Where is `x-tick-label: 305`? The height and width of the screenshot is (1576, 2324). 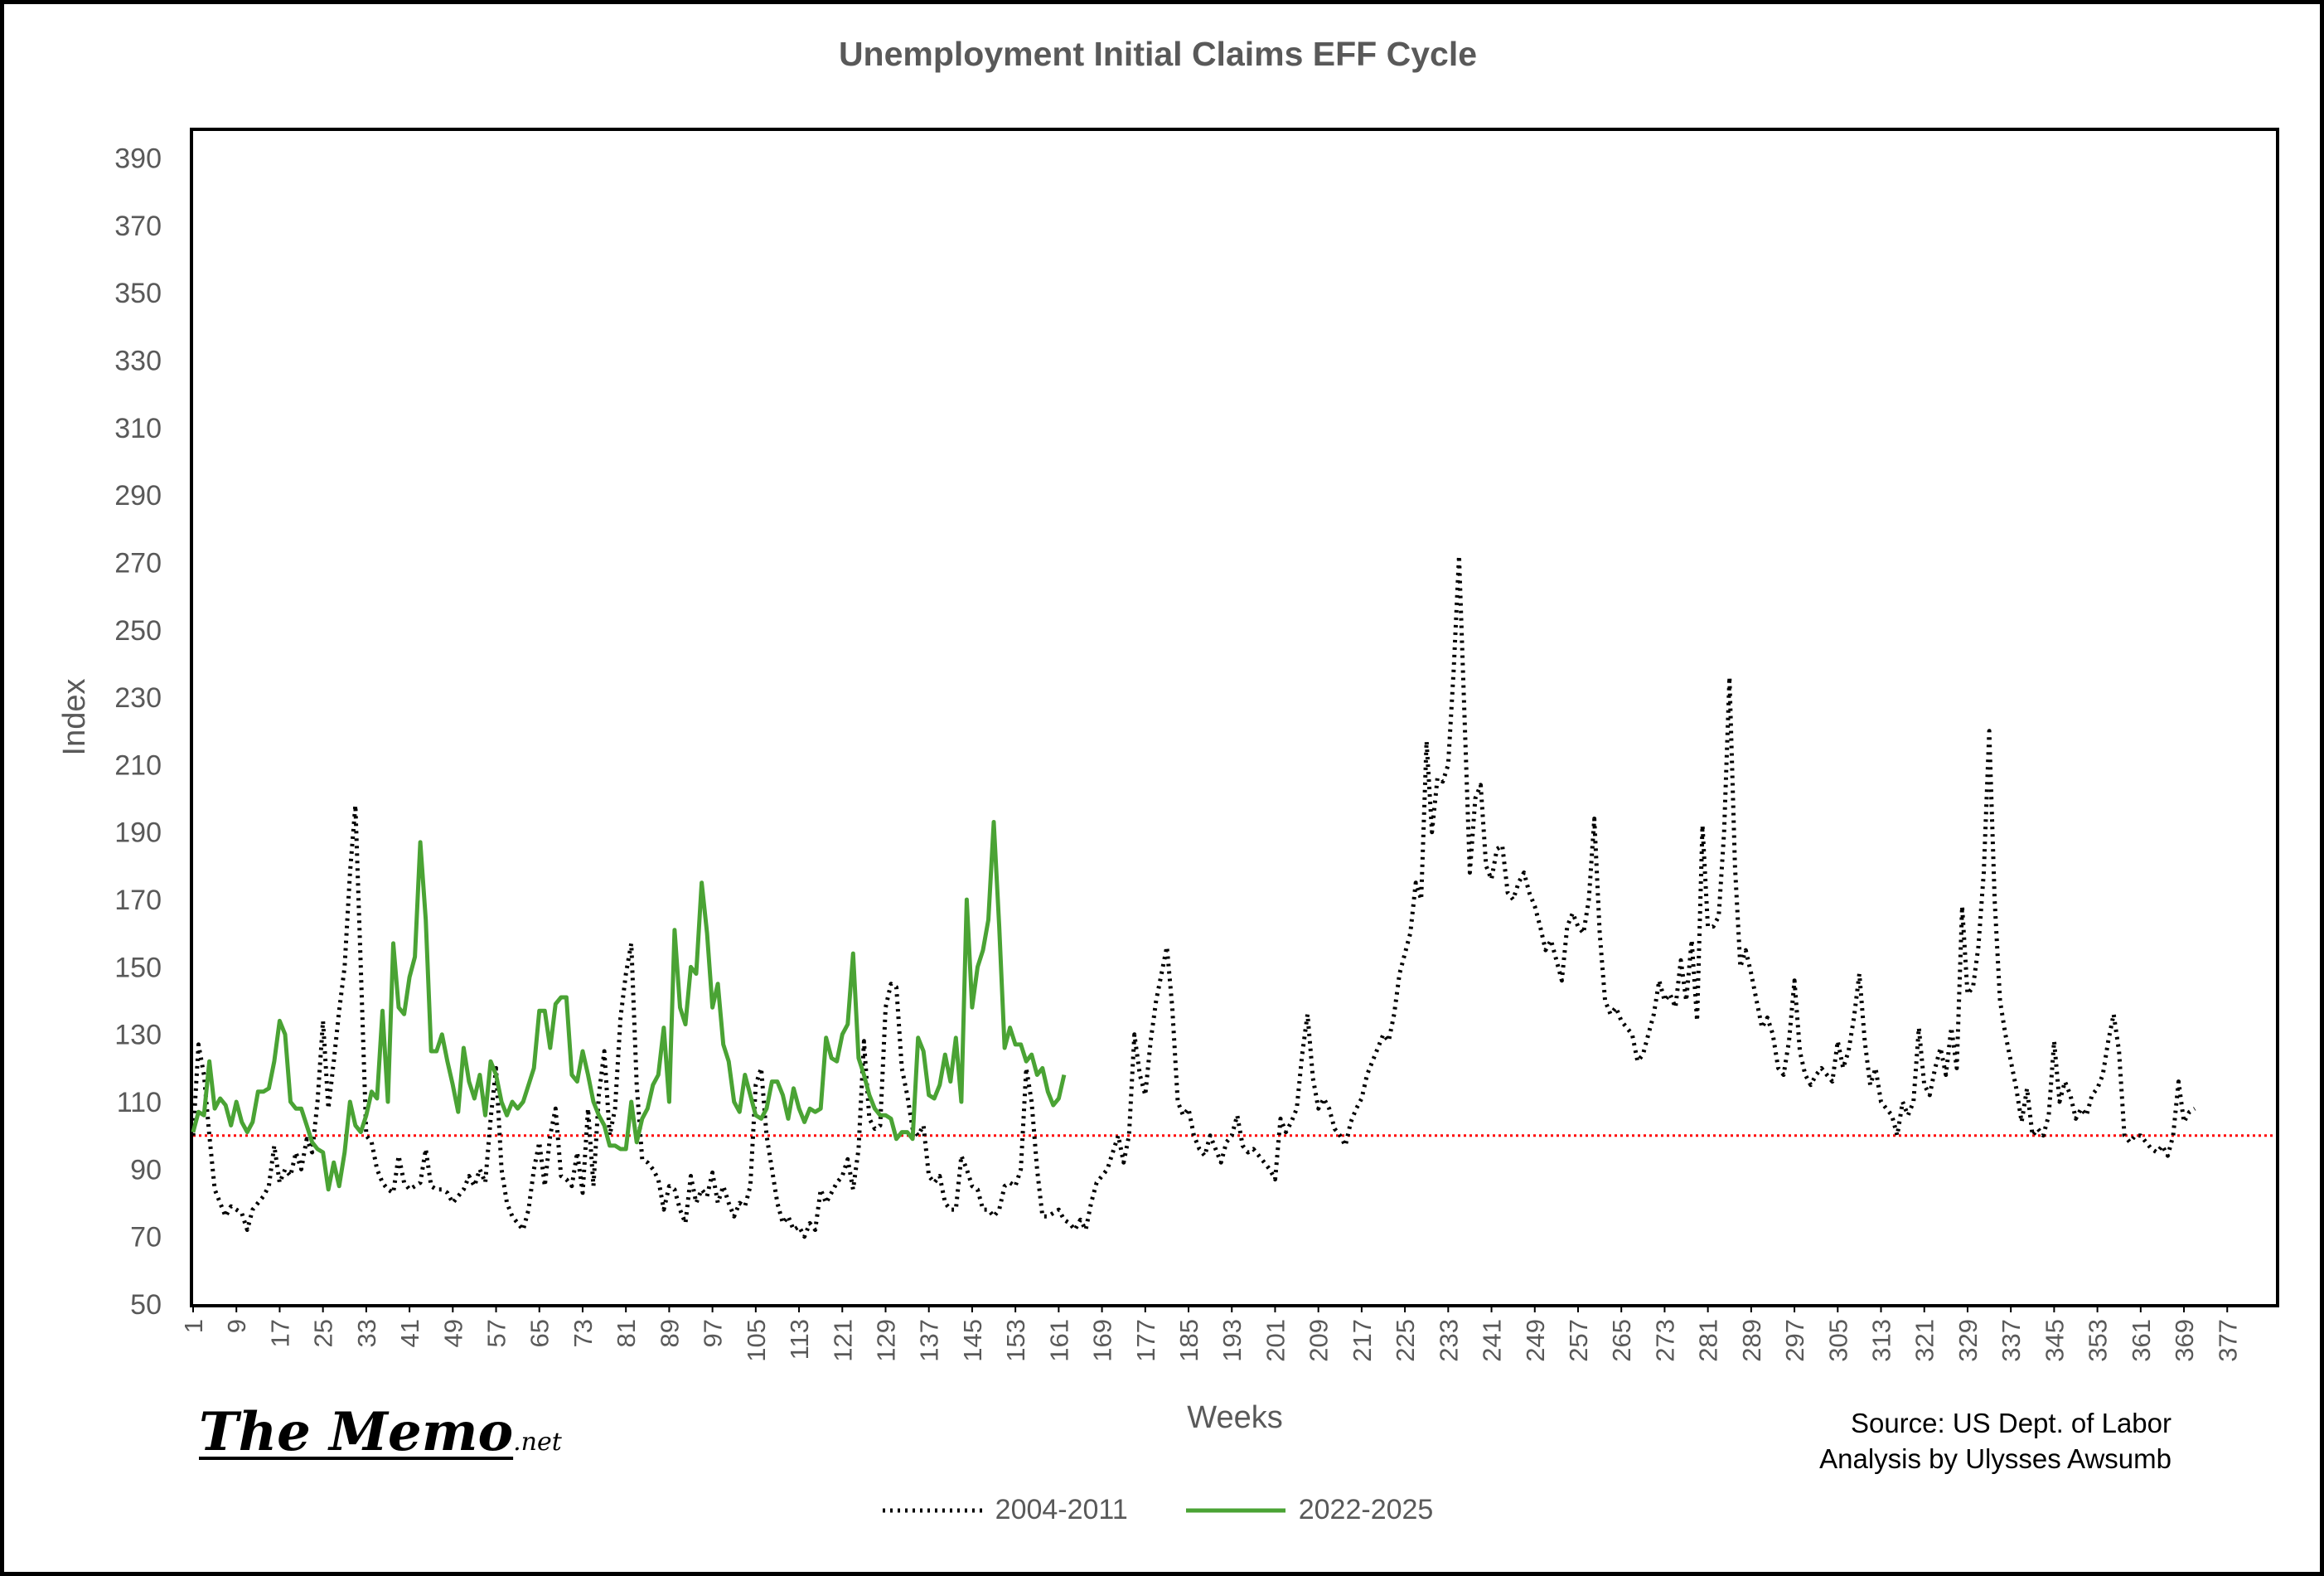 x-tick-label: 305 is located at coordinates (1837, 1340).